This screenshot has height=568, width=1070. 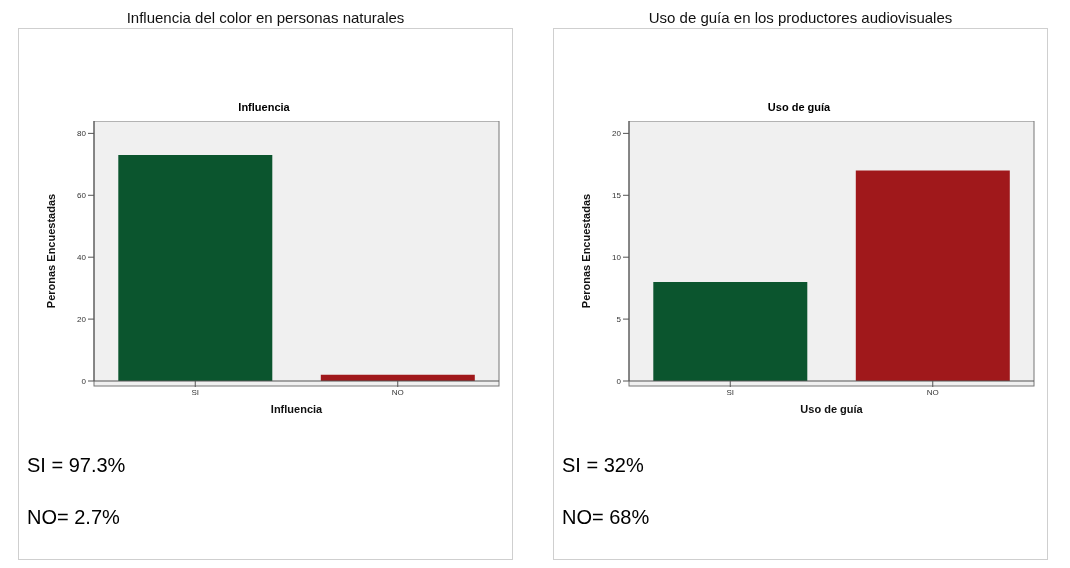 What do you see at coordinates (76, 465) in the screenshot?
I see `text: SI = 97.3%` at bounding box center [76, 465].